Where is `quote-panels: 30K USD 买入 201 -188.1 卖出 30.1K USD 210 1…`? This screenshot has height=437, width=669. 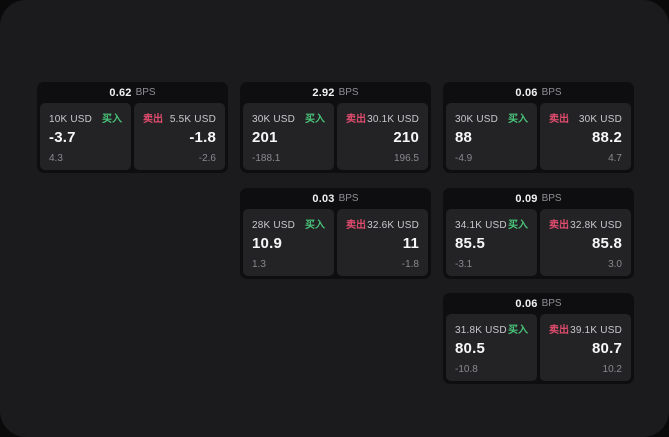 quote-panels: 30K USD 买入 201 -188.1 卖出 30.1K USD 210 1… is located at coordinates (335, 136).